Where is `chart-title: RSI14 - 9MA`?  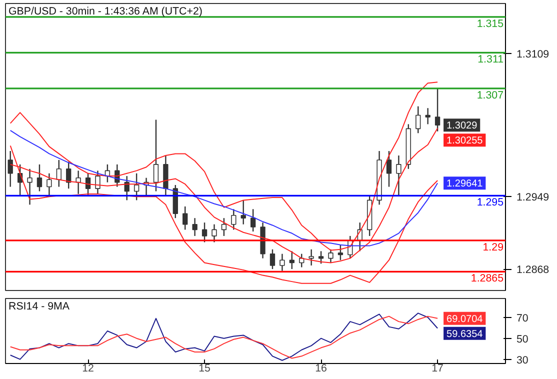 chart-title: RSI14 - 9MA is located at coordinates (39, 306).